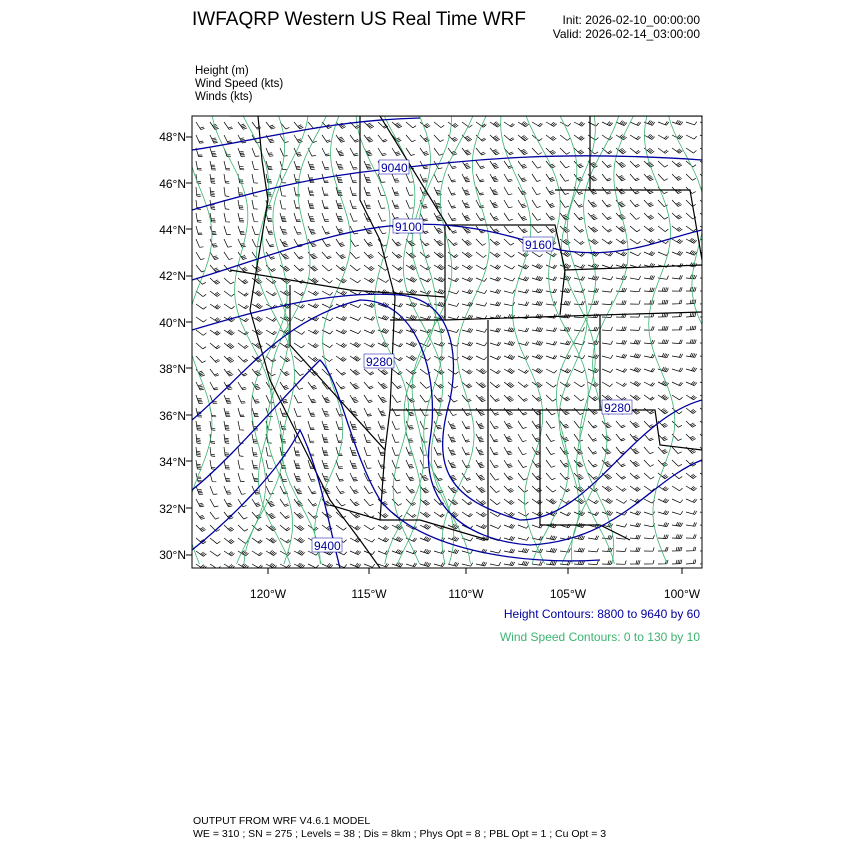 The height and width of the screenshot is (850, 850). I want to click on lat-tick: 44°N, so click(172, 230).